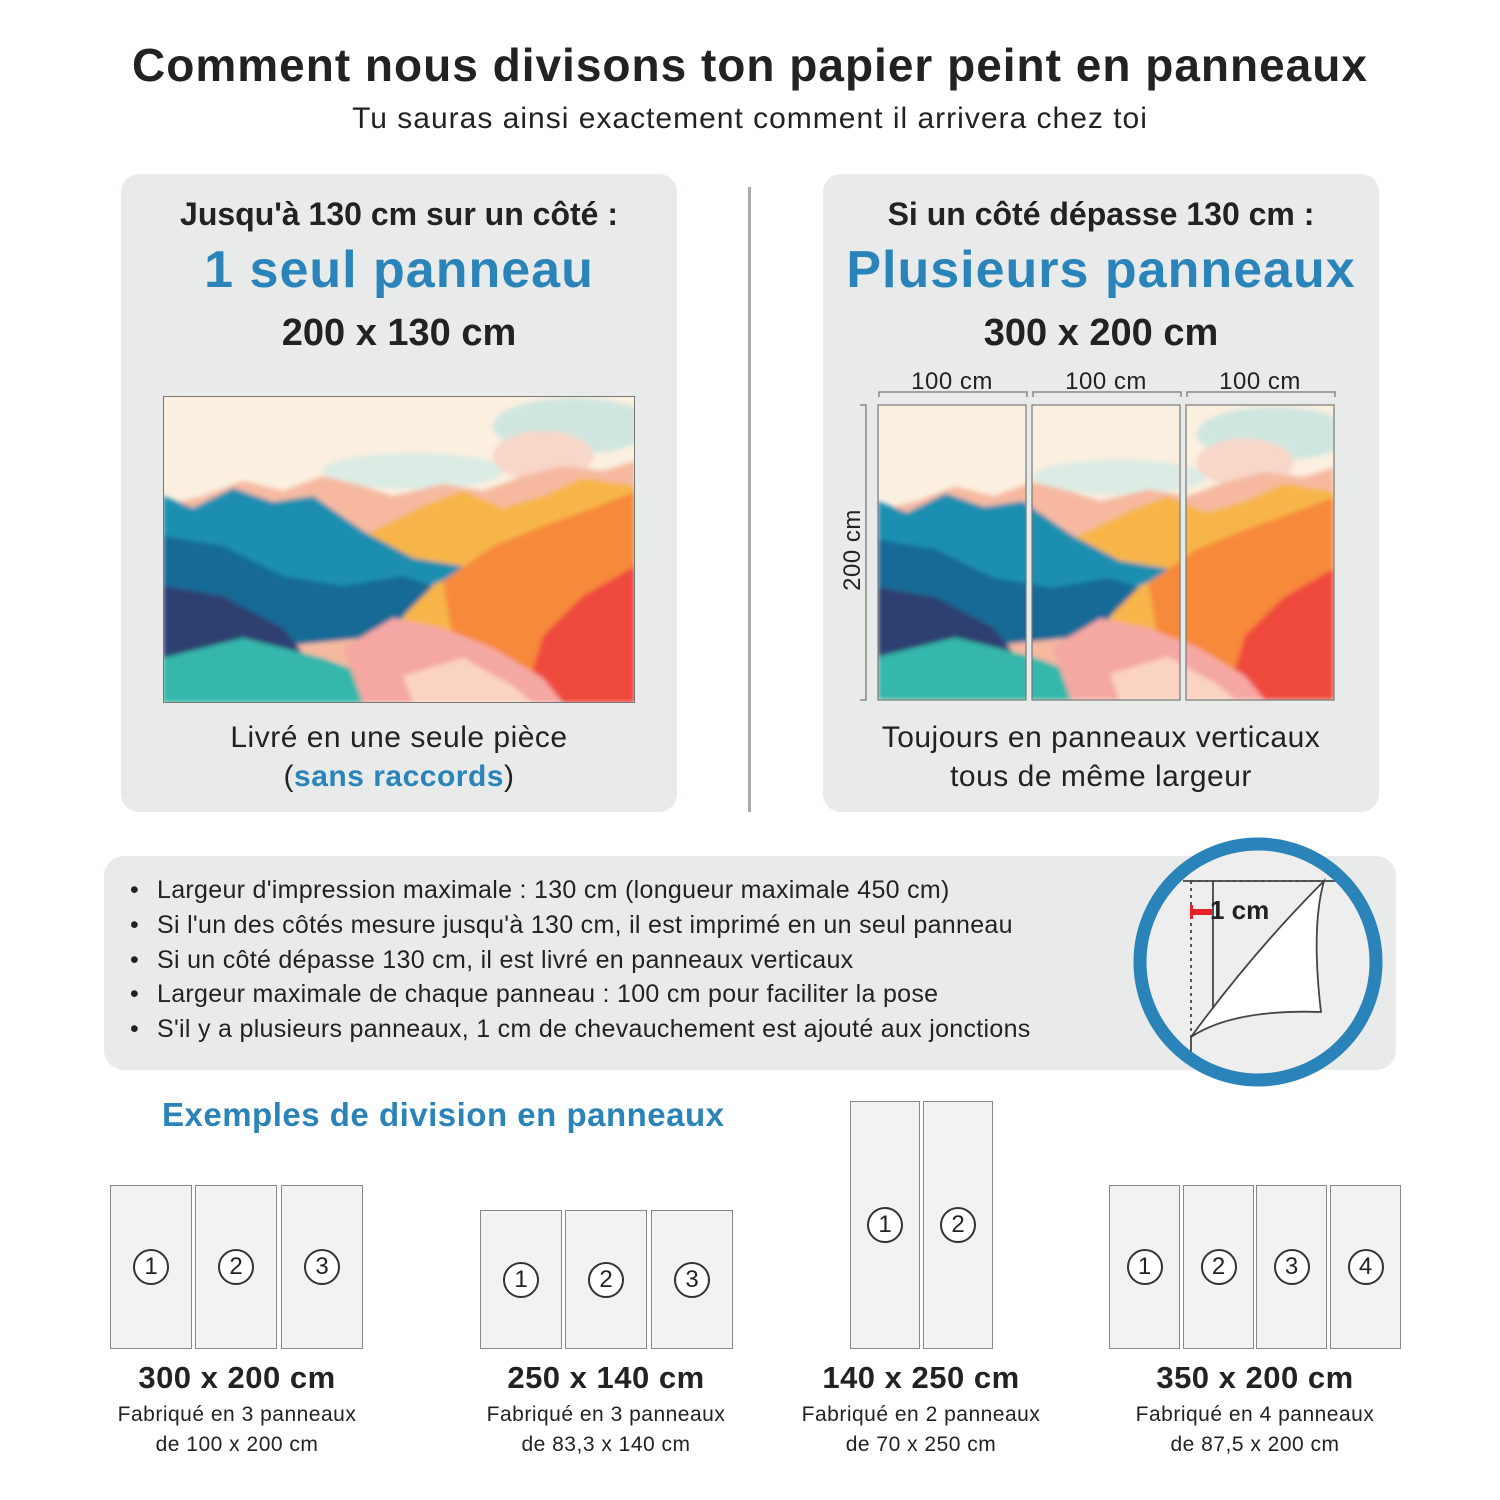 This screenshot has height=1500, width=1500. What do you see at coordinates (1101, 737) in the screenshot?
I see `multiple-caption-line1: Toujours en panneaux verticaux` at bounding box center [1101, 737].